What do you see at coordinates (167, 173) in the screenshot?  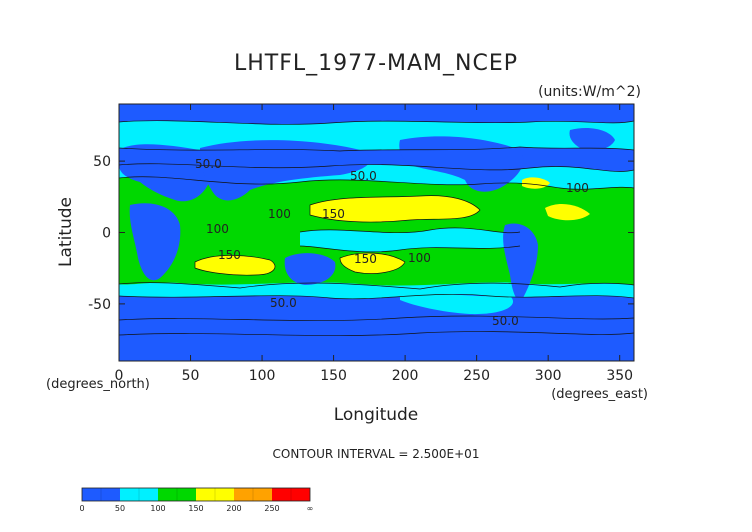 I see `land-eurasia-west` at bounding box center [167, 173].